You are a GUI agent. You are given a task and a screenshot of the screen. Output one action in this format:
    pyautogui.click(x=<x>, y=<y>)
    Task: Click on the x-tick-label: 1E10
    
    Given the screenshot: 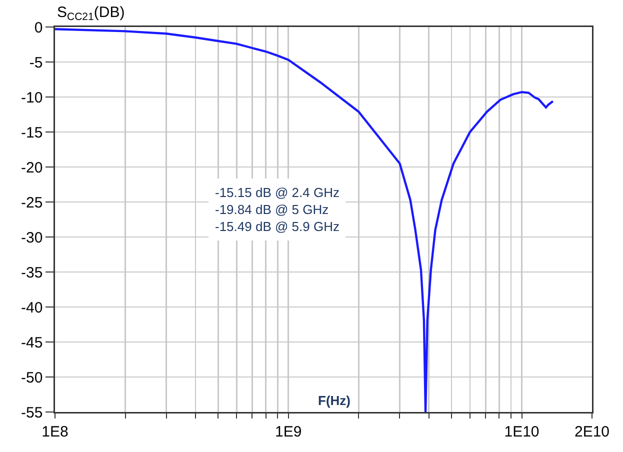 What is the action you would take?
    pyautogui.click(x=522, y=431)
    